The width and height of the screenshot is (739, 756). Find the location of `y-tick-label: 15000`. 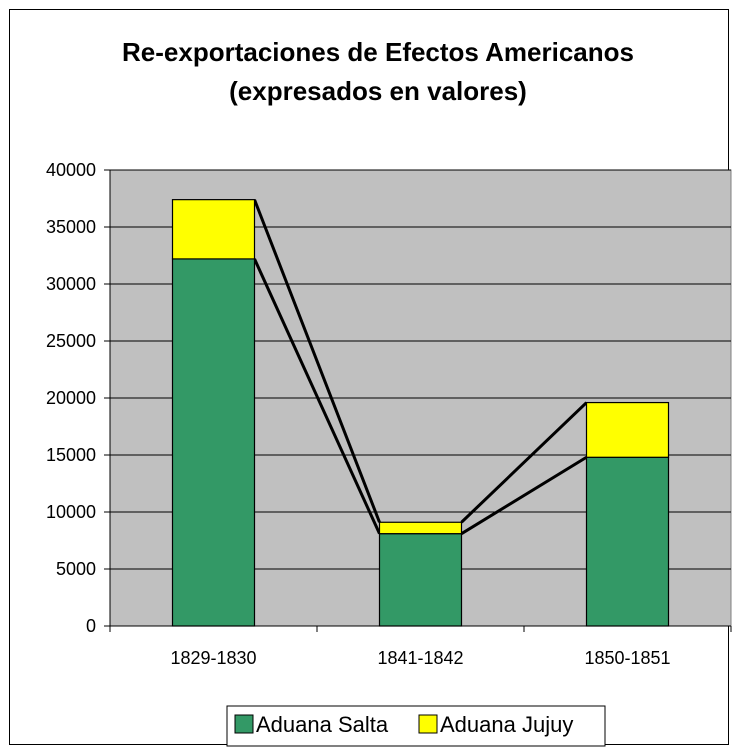

y-tick-label: 15000 is located at coordinates (71, 455).